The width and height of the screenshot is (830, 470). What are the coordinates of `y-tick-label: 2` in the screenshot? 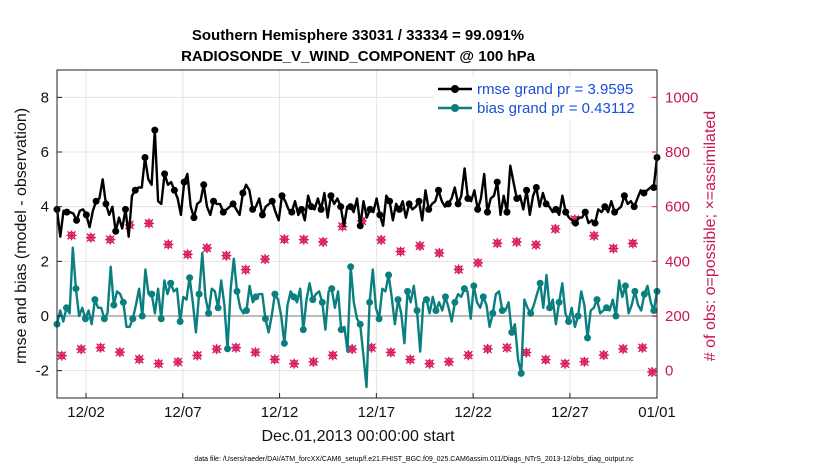 It's located at (45, 261).